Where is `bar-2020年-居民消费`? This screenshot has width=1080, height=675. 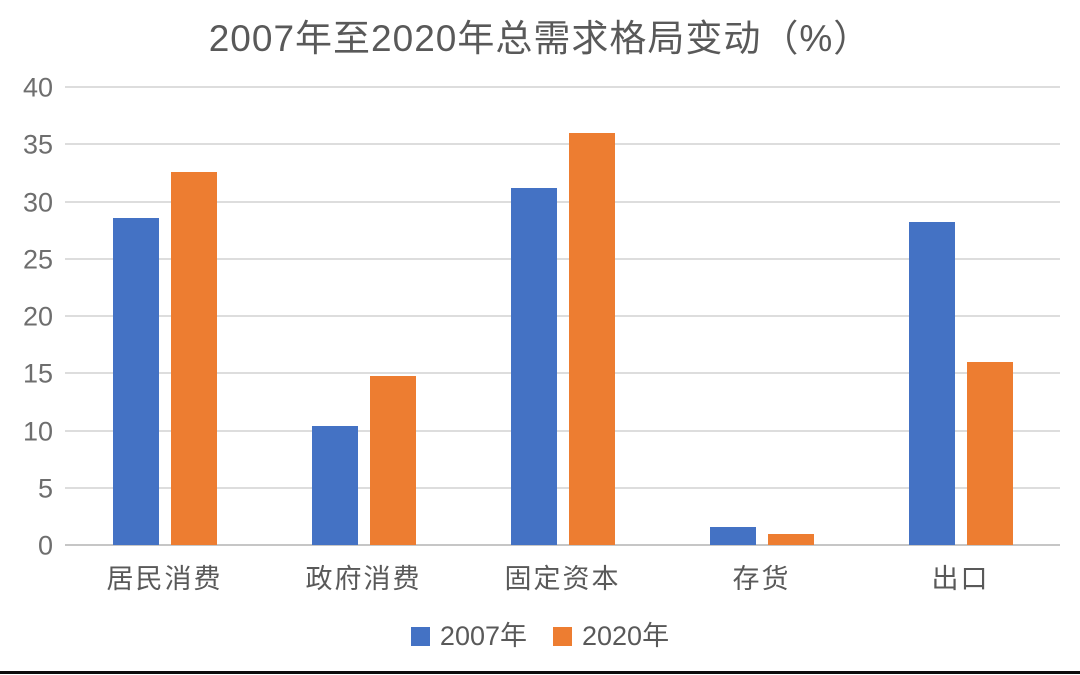
bar-2020年-居民消费 is located at coordinates (193, 358).